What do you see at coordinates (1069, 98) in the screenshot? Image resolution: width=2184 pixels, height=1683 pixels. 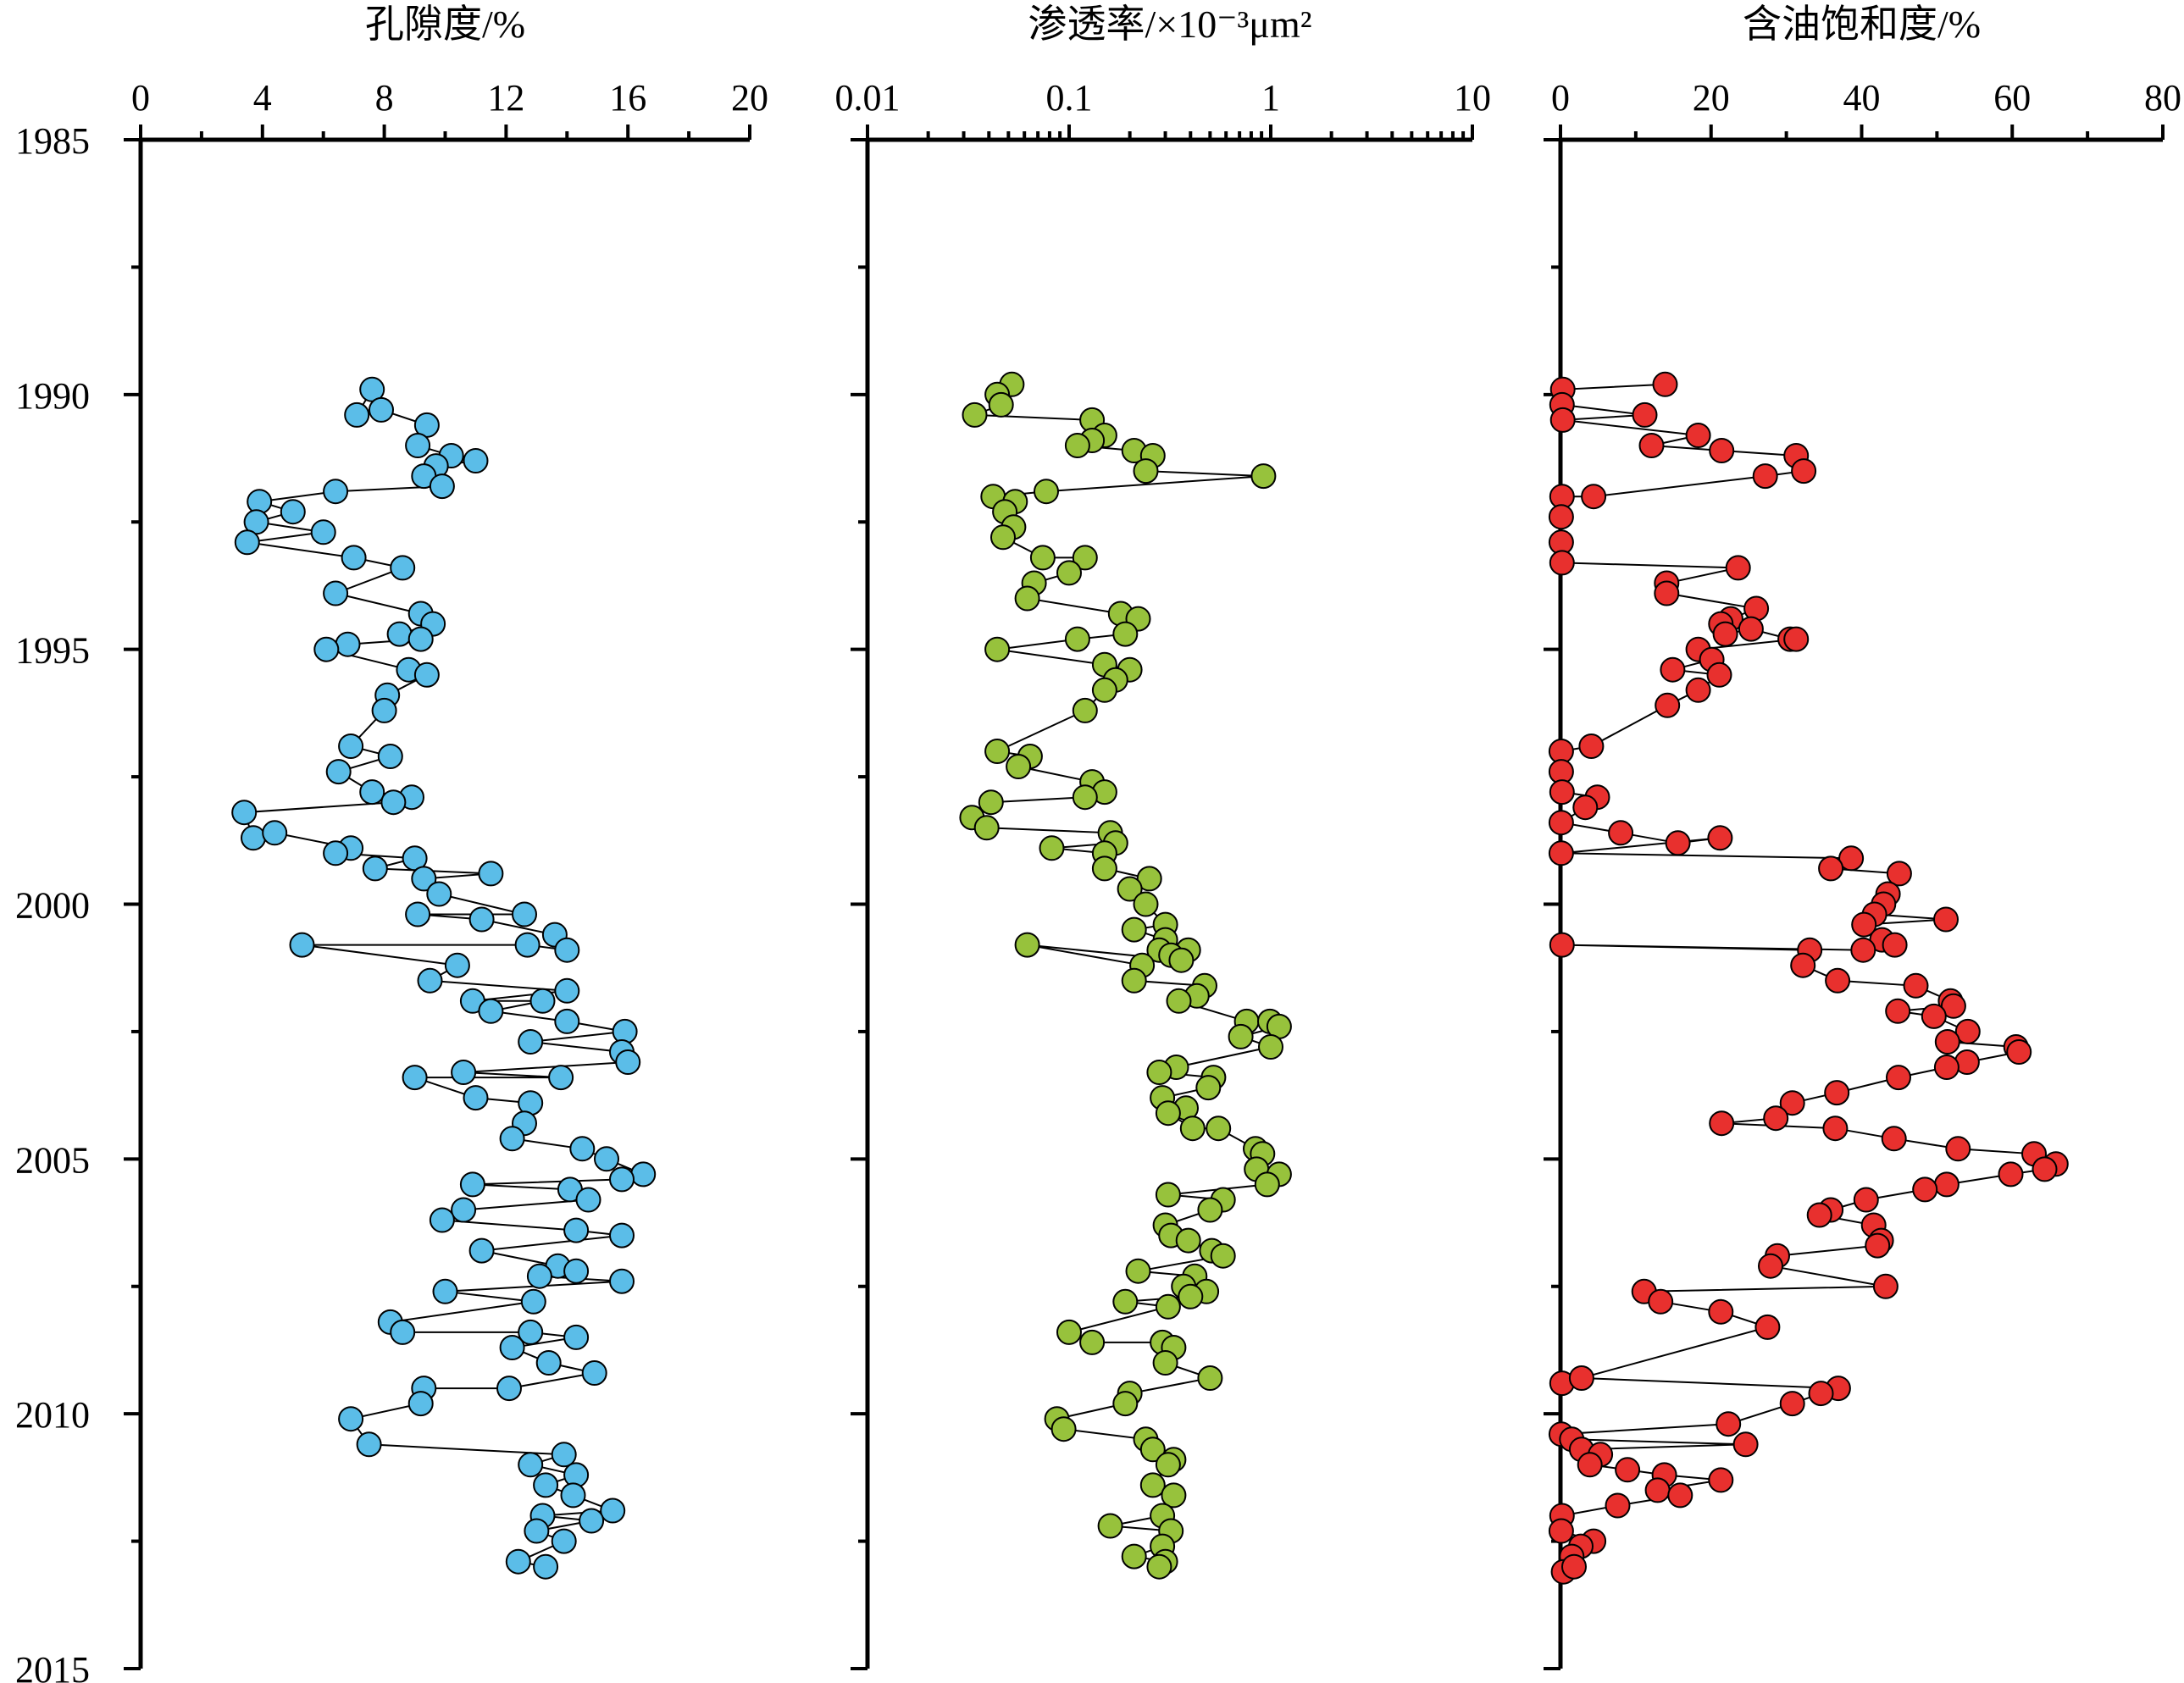 I see `permeability-x-tick-label: 0.1` at bounding box center [1069, 98].